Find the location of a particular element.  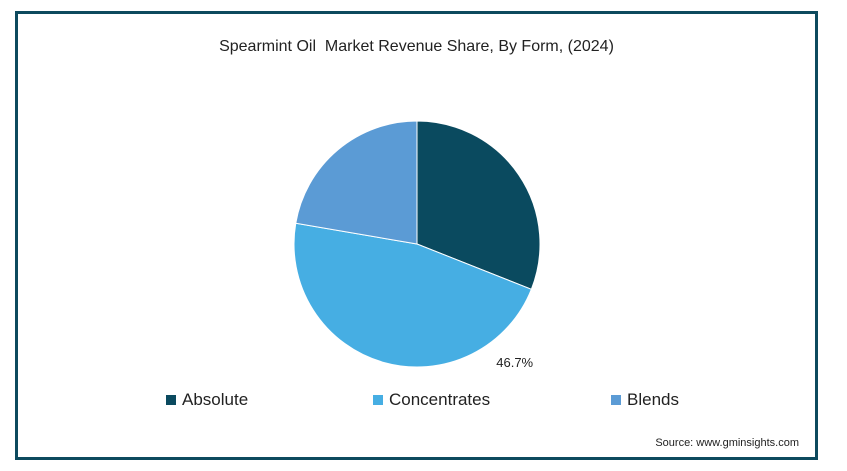

legend-label-absolute: Absolute is located at coordinates (215, 399).